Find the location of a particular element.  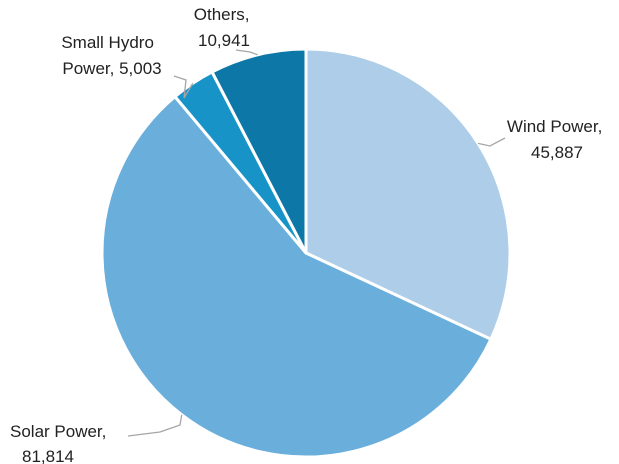

label-wind-power: Wind Power, 45,887 is located at coordinates (557, 139).